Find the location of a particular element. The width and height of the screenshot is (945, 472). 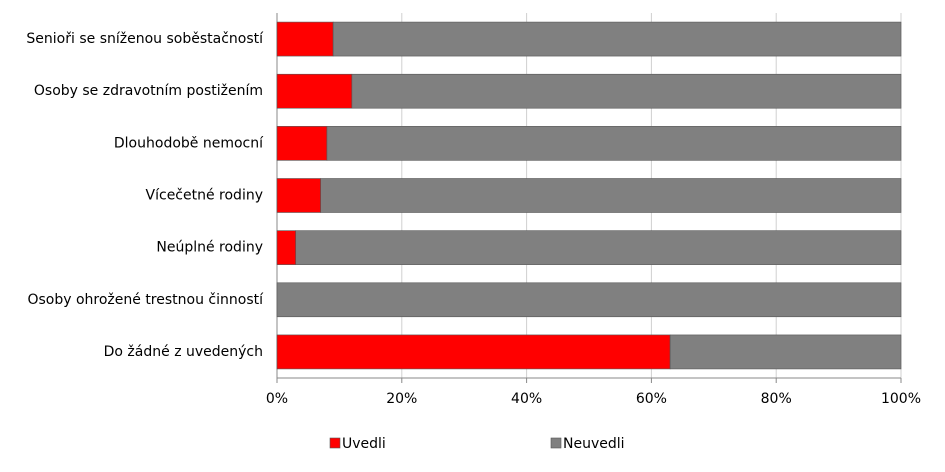

y-tick-label: Osoby ohrožené trestnou činností is located at coordinates (145, 300).